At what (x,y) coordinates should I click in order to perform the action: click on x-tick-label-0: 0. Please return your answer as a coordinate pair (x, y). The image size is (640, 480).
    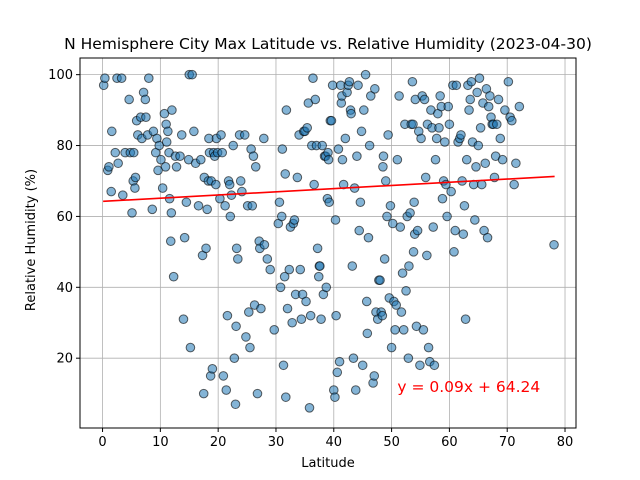
    Looking at the image, I should click on (102, 442).